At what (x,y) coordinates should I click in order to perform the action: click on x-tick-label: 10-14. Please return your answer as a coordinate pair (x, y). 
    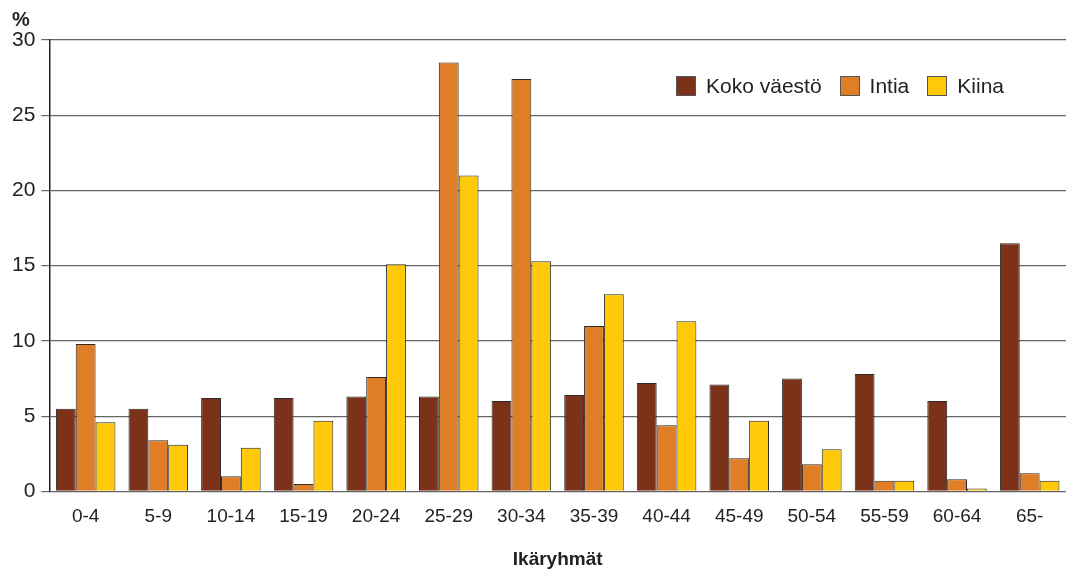
    Looking at the image, I should click on (231, 516).